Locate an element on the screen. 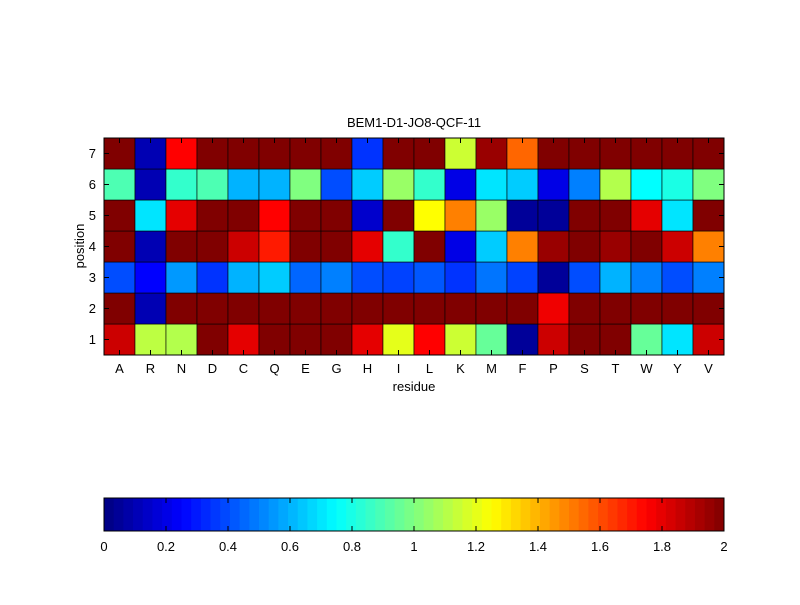 This screenshot has width=800, height=605. x-tick-label-G: G is located at coordinates (336, 368).